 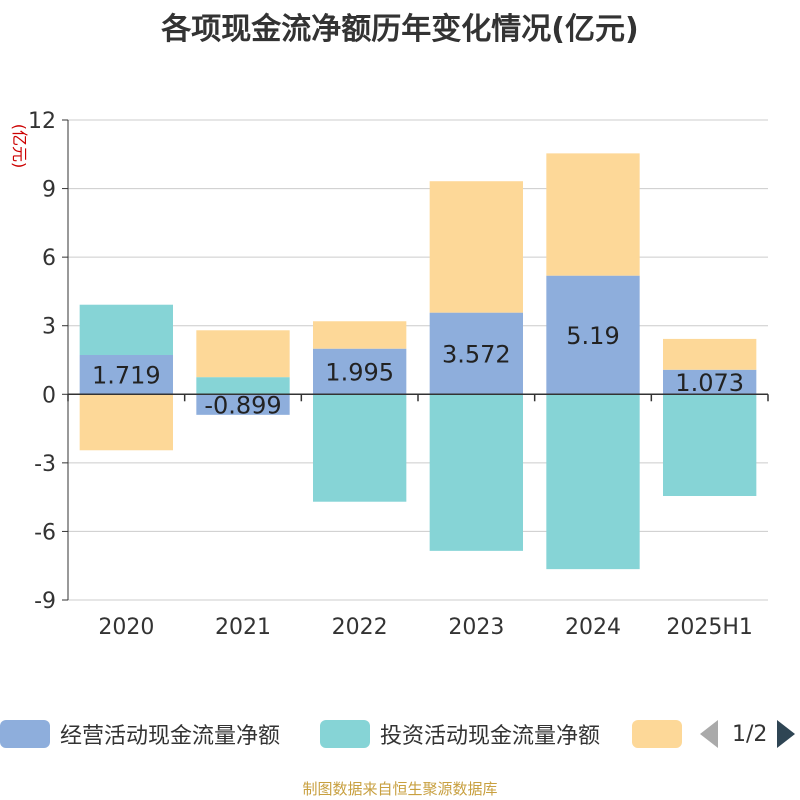 What do you see at coordinates (490, 736) in the screenshot?
I see `legend-label-investing: 投资活动现金流量净额` at bounding box center [490, 736].